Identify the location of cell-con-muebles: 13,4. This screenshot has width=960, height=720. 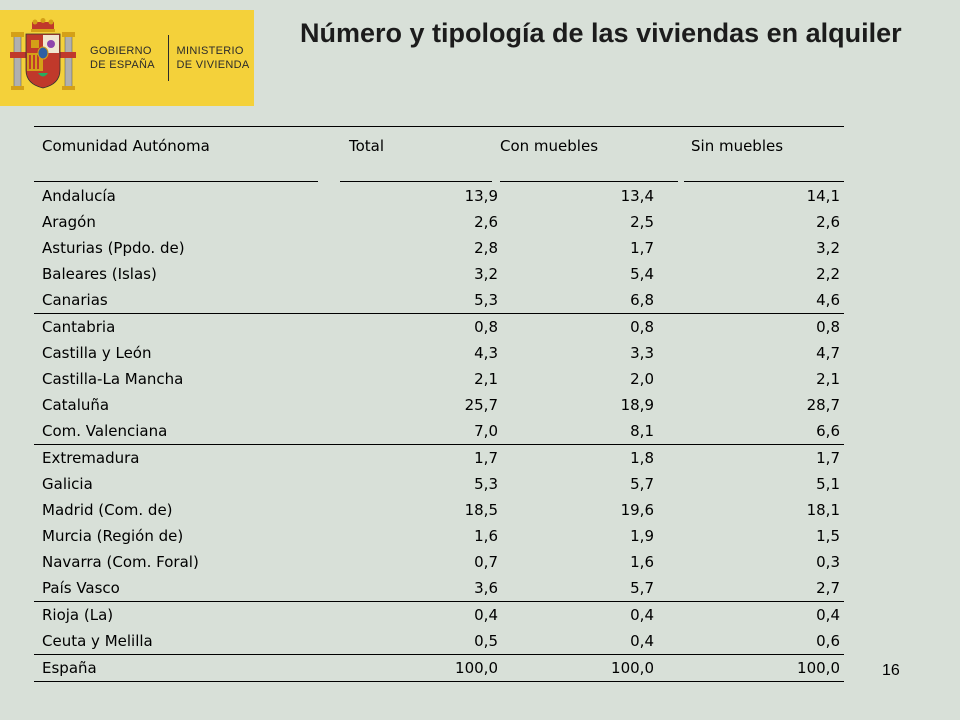
(637, 196).